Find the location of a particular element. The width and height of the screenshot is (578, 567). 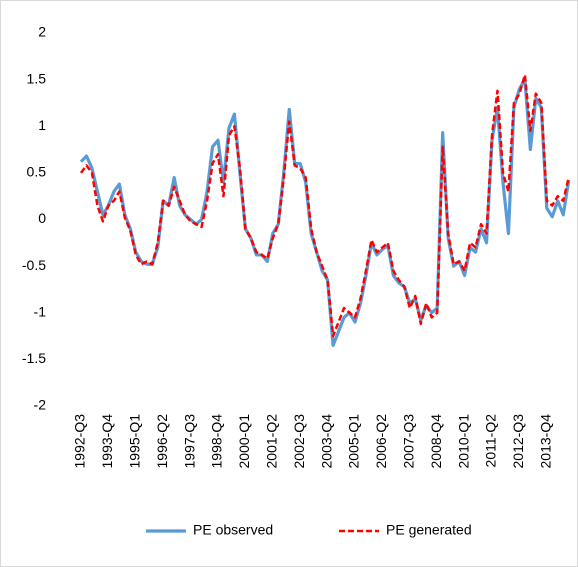

x-tick-label: 1996-Q2 is located at coordinates (162, 441).